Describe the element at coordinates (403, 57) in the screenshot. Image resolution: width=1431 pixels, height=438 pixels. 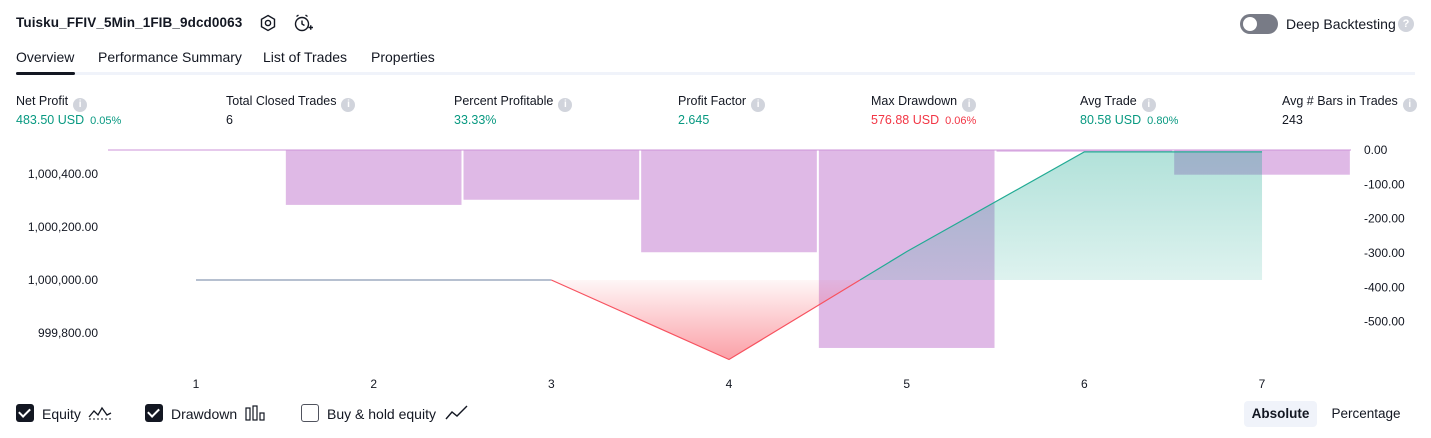
I see `tab-properties: Properties` at that location.